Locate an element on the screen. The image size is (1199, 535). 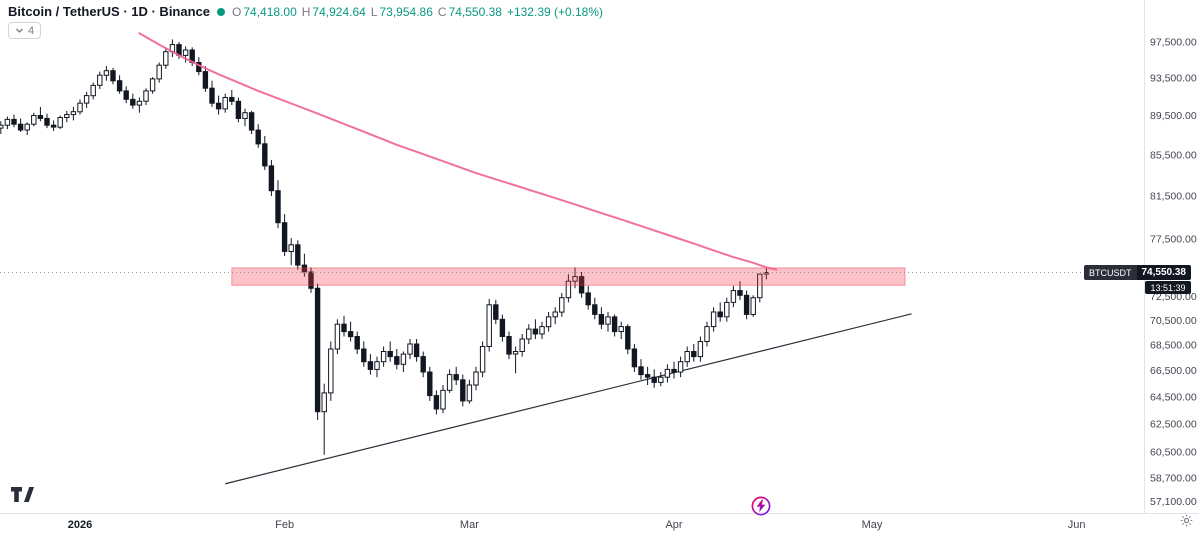
price-tick-label: 66,500.00 is located at coordinates (1173, 371).